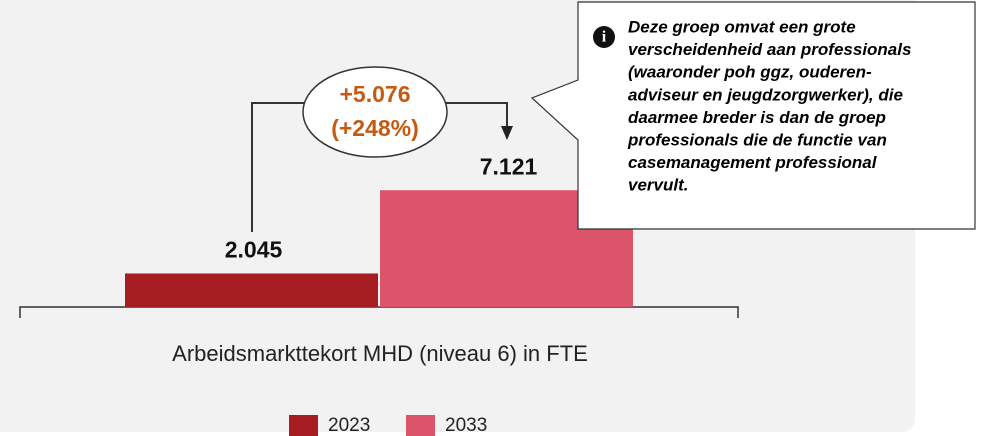 The width and height of the screenshot is (1001, 436). I want to click on note-line: professionals die de functie van, so click(757, 139).